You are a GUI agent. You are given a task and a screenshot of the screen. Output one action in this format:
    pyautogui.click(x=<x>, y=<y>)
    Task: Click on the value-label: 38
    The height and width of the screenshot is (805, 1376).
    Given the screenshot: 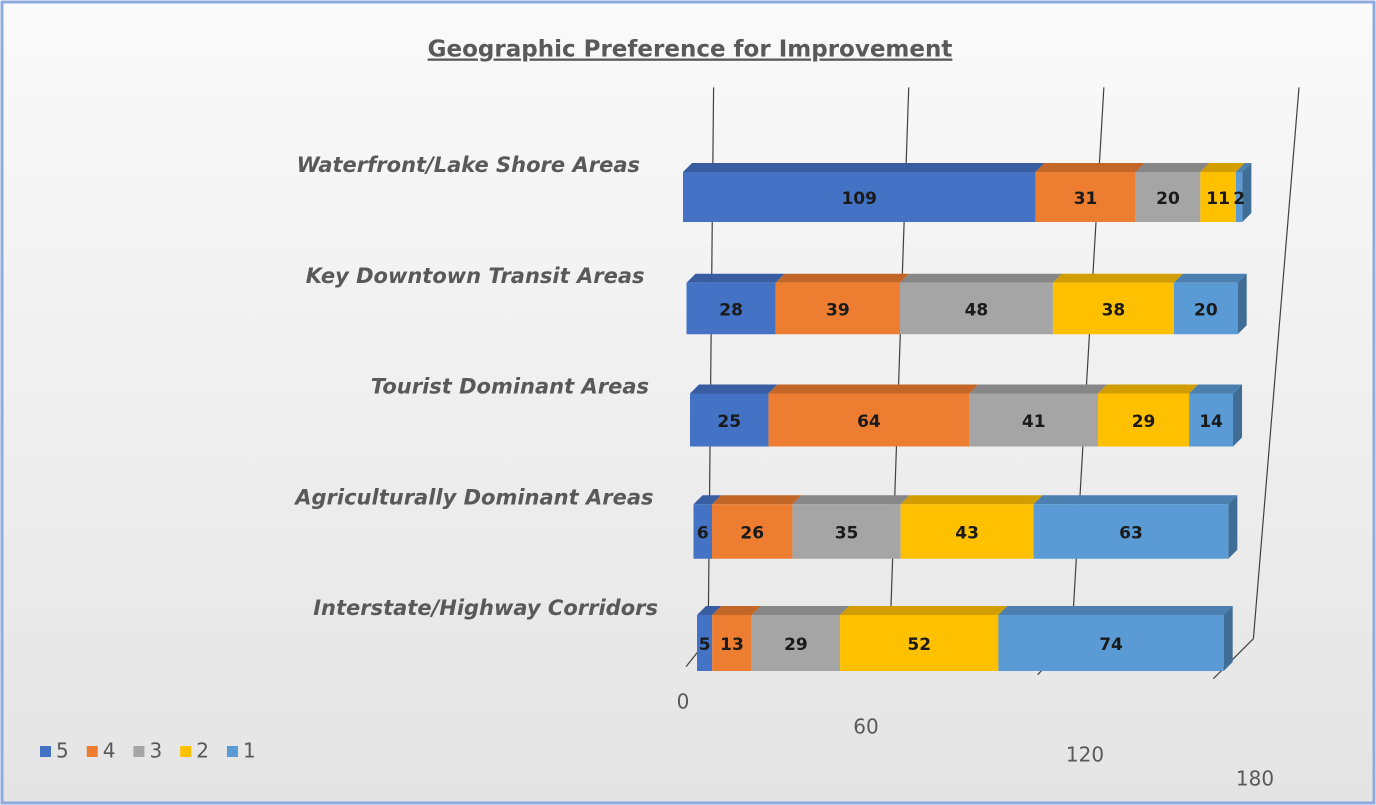 What is the action you would take?
    pyautogui.click(x=1114, y=311)
    